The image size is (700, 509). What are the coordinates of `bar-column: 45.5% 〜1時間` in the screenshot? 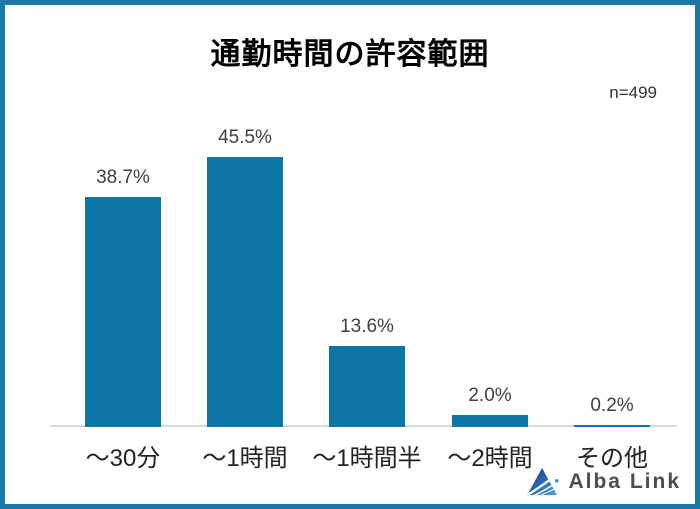 It's located at (245, 288).